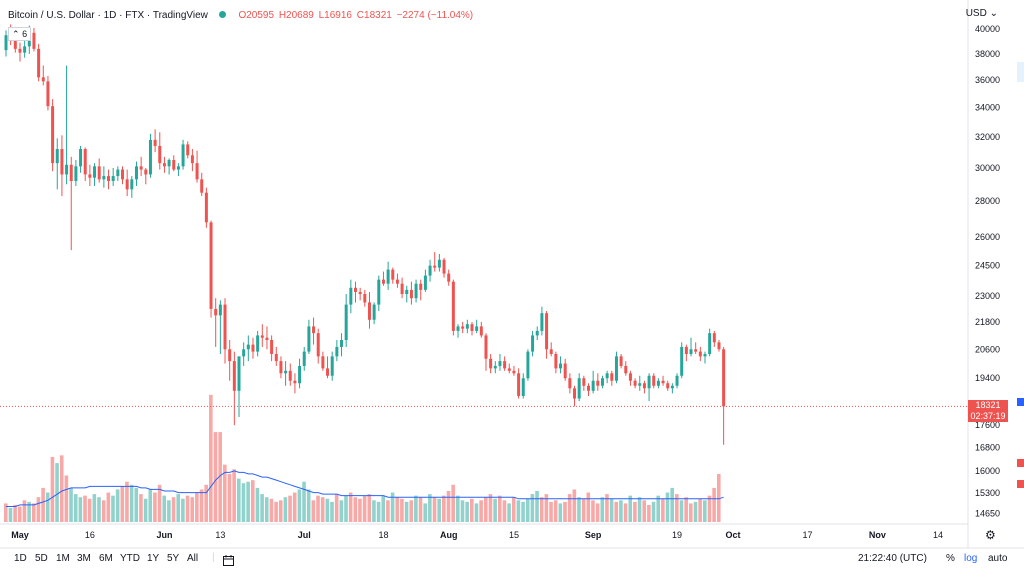 This screenshot has width=1024, height=574. Describe the element at coordinates (593, 535) in the screenshot. I see `time-tick-label: Sep` at that location.